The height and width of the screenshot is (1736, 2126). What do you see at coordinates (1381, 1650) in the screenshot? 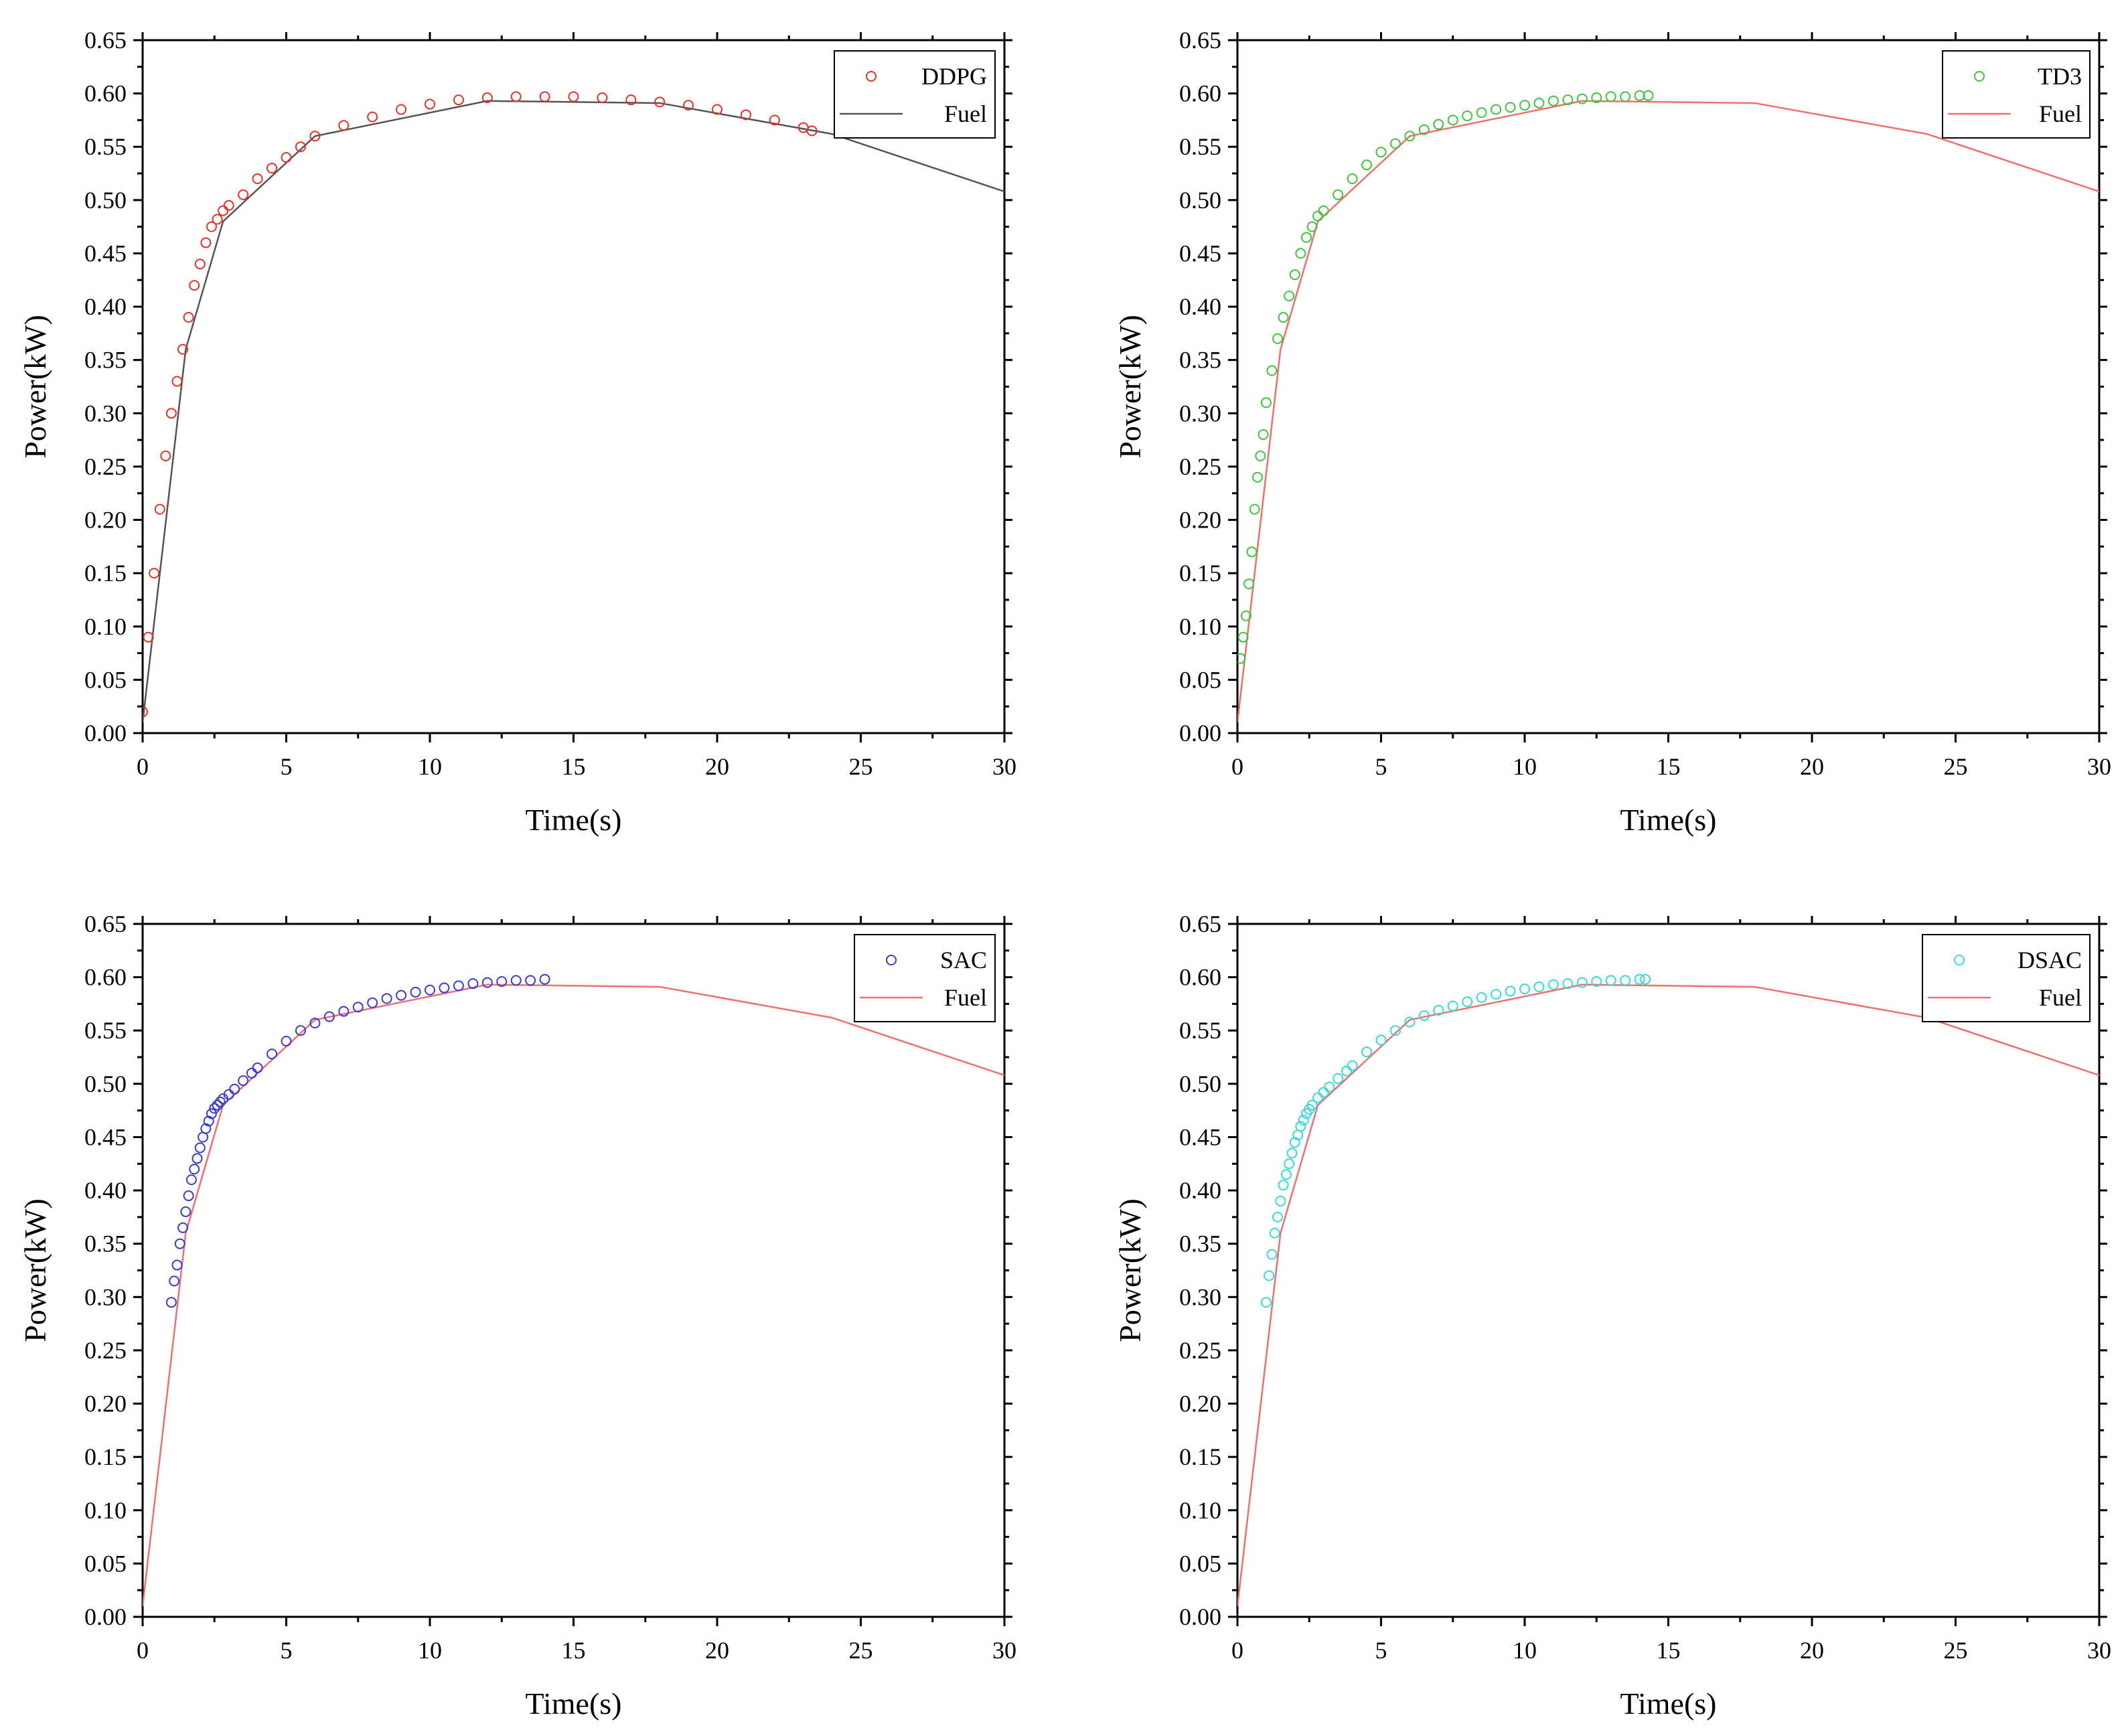
I see `x-tick-label: 5` at bounding box center [1381, 1650].